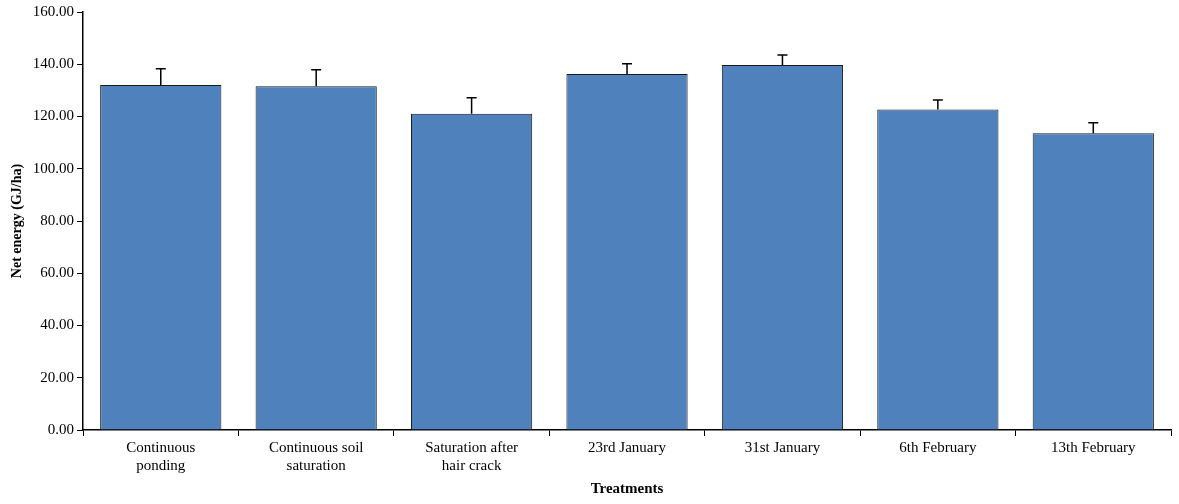  Describe the element at coordinates (782, 446) in the screenshot. I see `x-tick-label: 31st January` at that location.